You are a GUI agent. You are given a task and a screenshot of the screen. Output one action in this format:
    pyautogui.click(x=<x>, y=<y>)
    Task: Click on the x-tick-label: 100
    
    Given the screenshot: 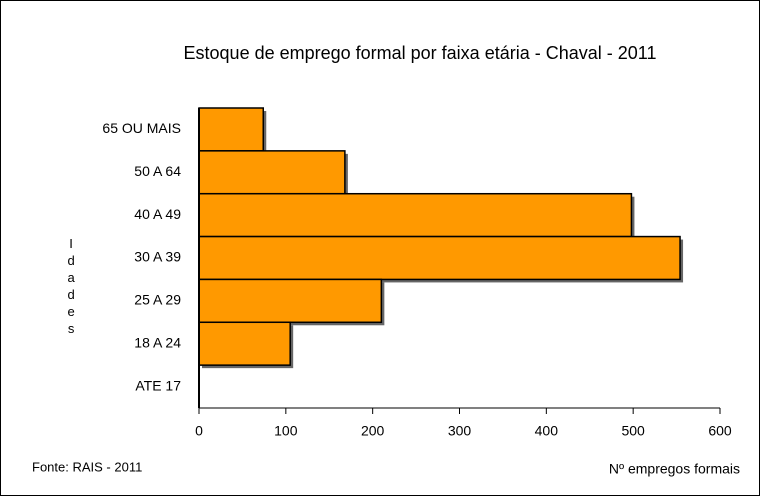 What is the action you would take?
    pyautogui.click(x=286, y=431)
    